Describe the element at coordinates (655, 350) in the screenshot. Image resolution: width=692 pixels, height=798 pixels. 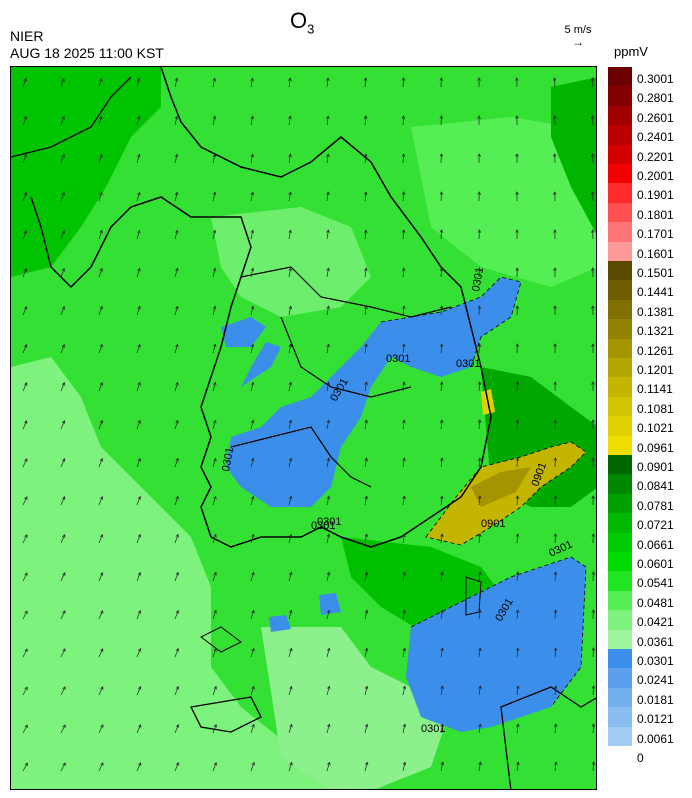
I see `colorbar-label: 0.1261` at that location.